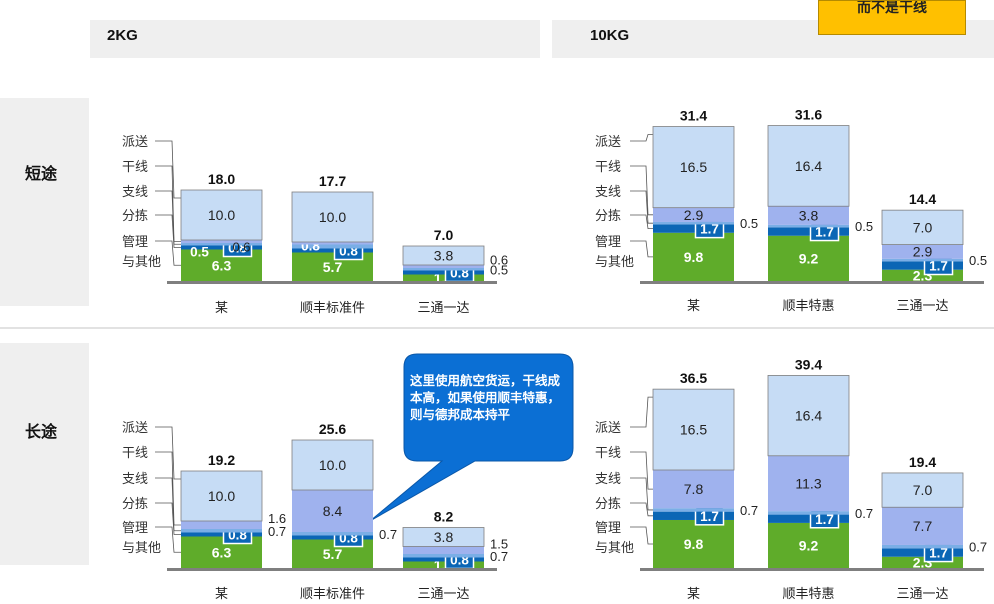  Describe the element at coordinates (922, 462) in the screenshot. I see `total-3-2: 19.4` at that location.